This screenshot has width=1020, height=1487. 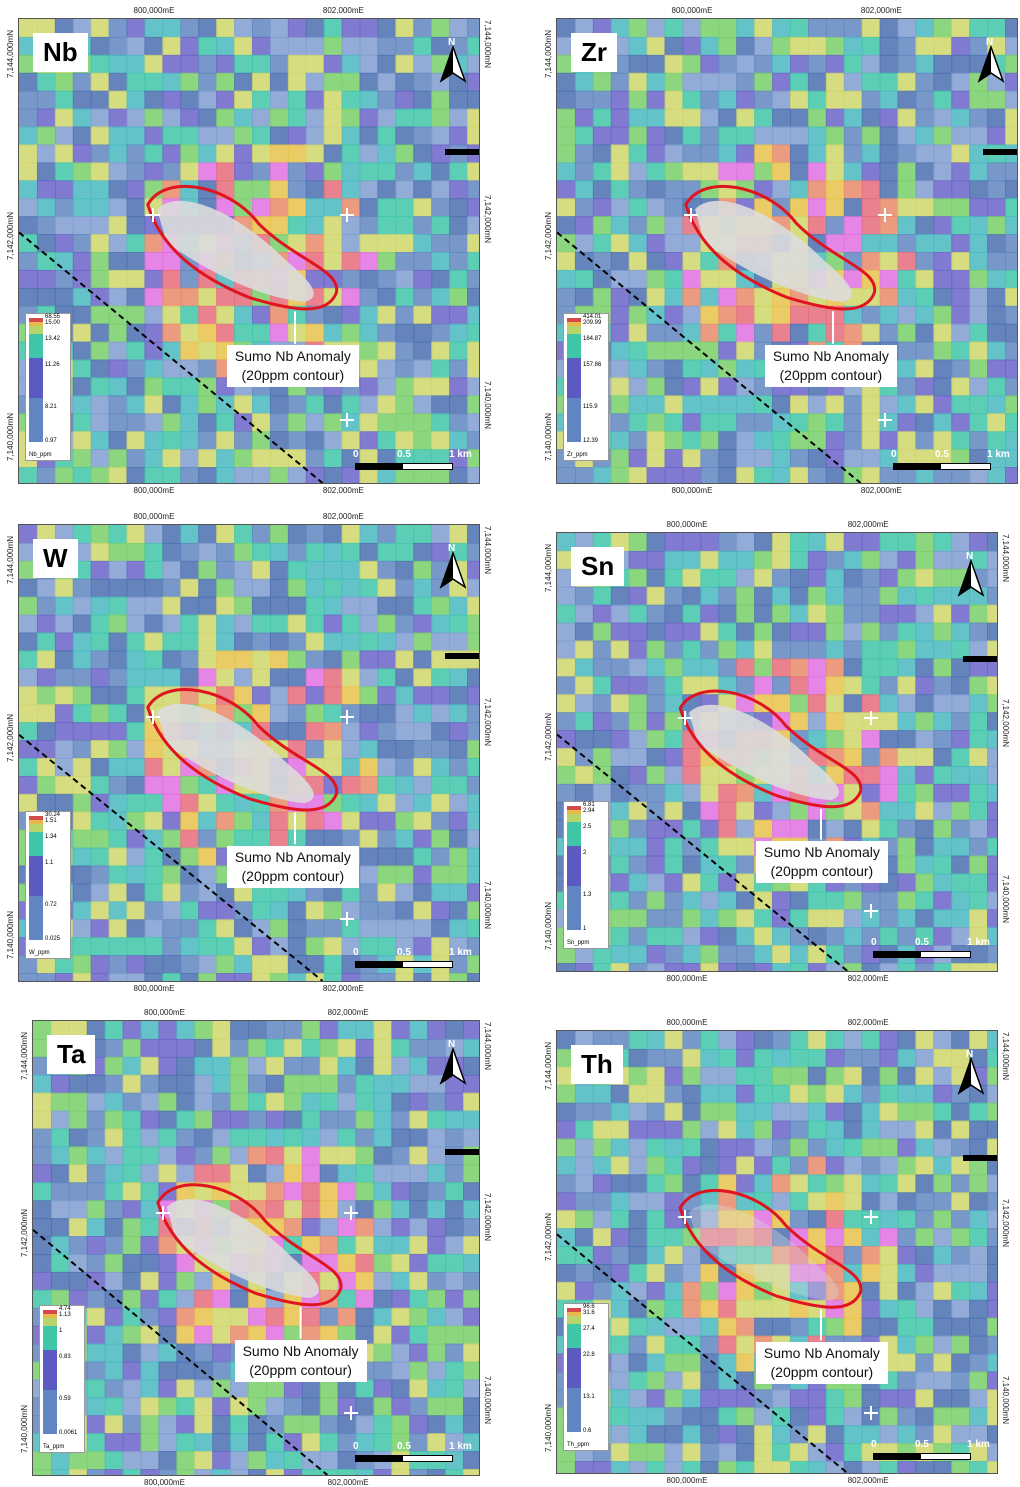 I want to click on color-legend: 6.81 2.94 2.5 2 1.3 1 Sn_ppm, so click(x=586, y=875).